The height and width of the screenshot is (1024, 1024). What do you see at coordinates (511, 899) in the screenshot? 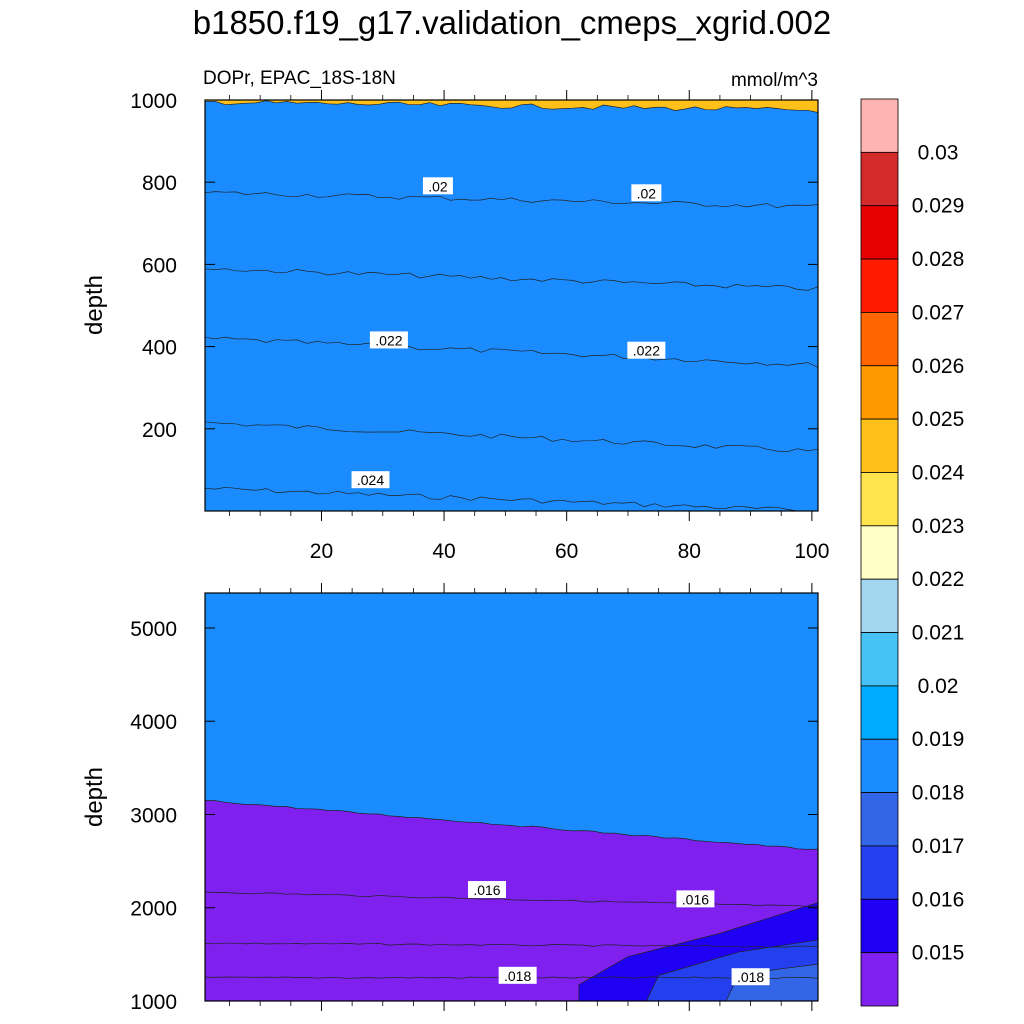
I see `contour-line-0.016` at bounding box center [511, 899].